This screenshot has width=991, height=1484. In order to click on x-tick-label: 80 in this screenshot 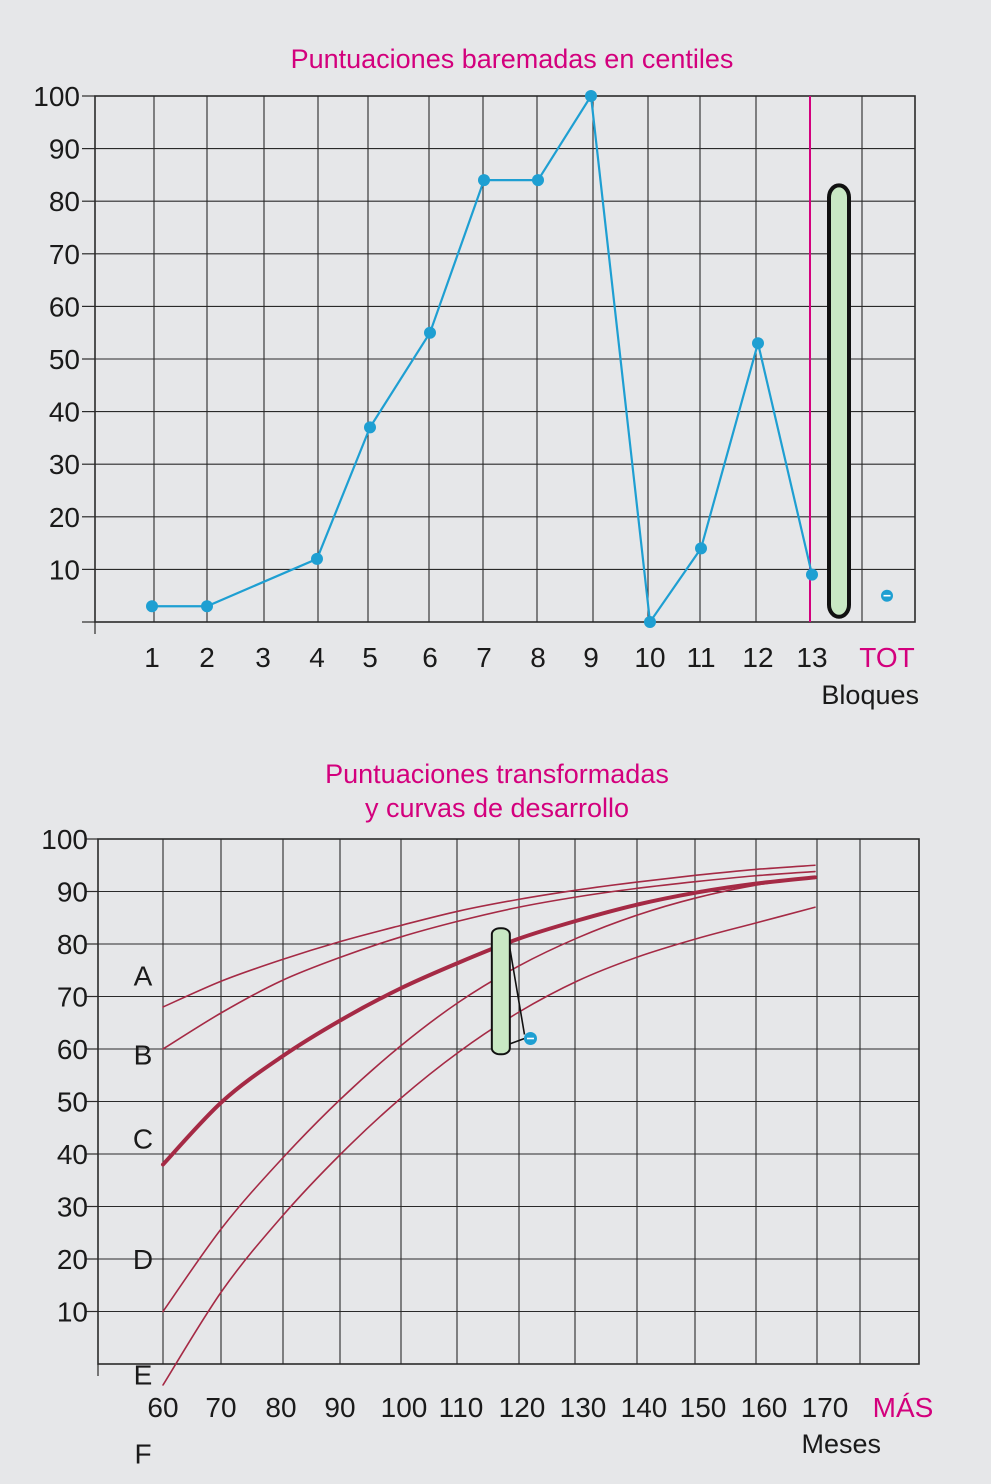, I will do `click(280, 1407)`.